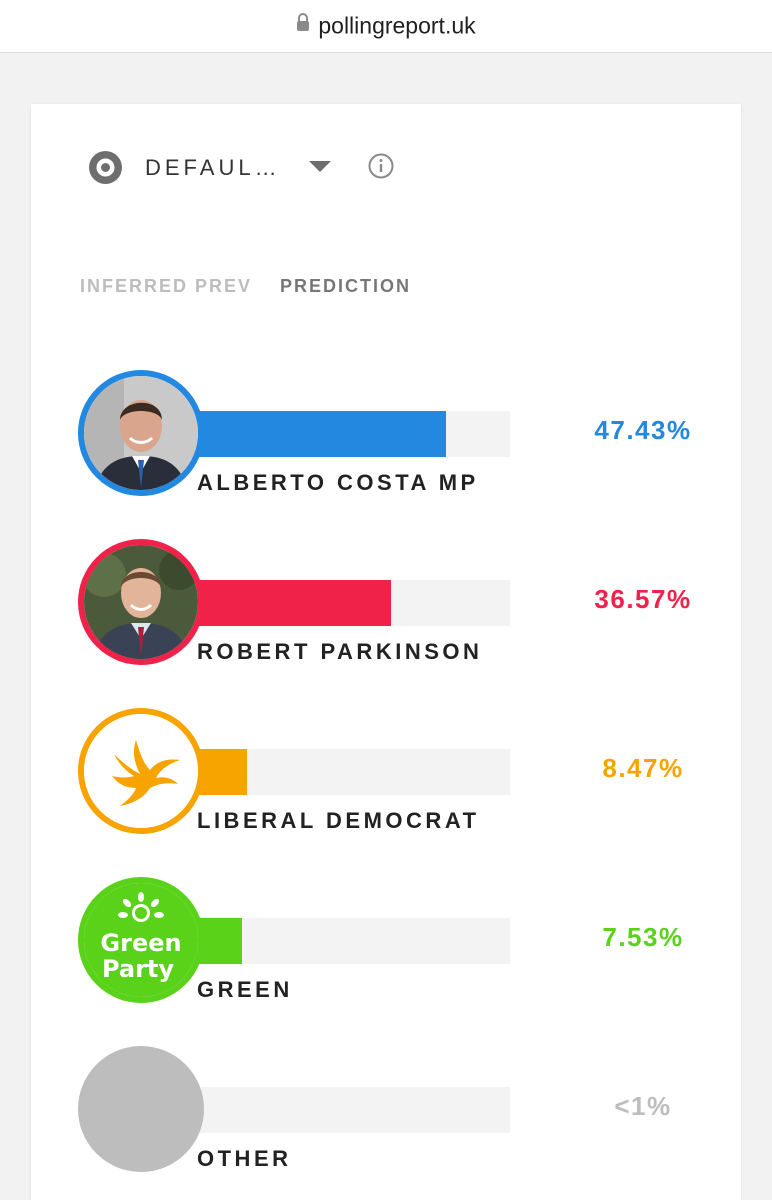  Describe the element at coordinates (140, 943) in the screenshot. I see `logo-text-line1: Green` at that location.